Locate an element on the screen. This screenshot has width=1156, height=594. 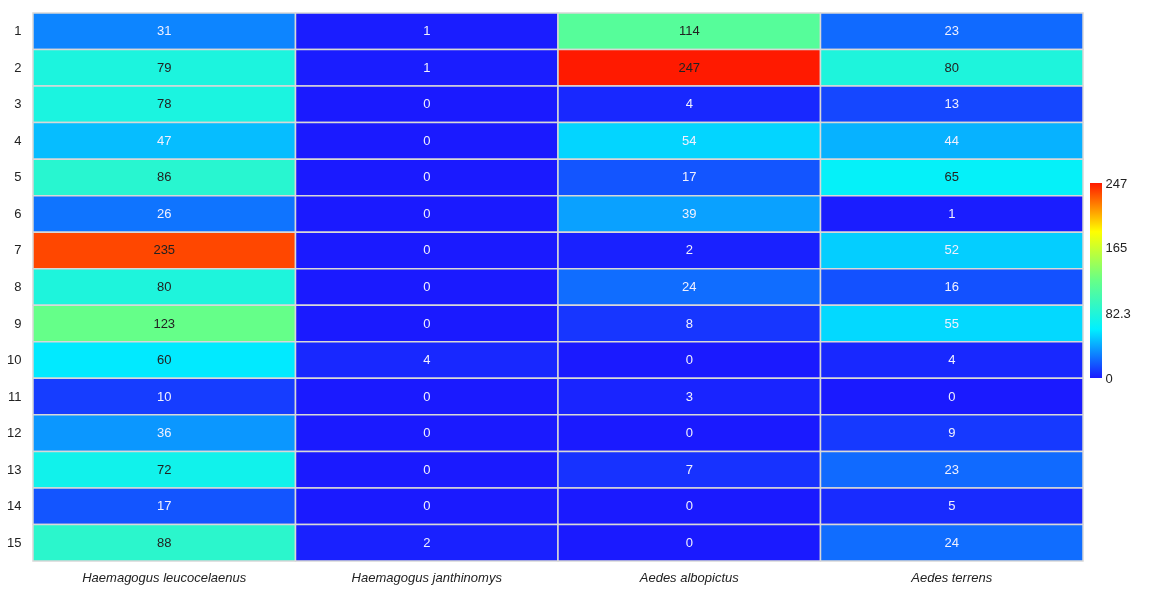
data-label: 8 is located at coordinates (689, 323).